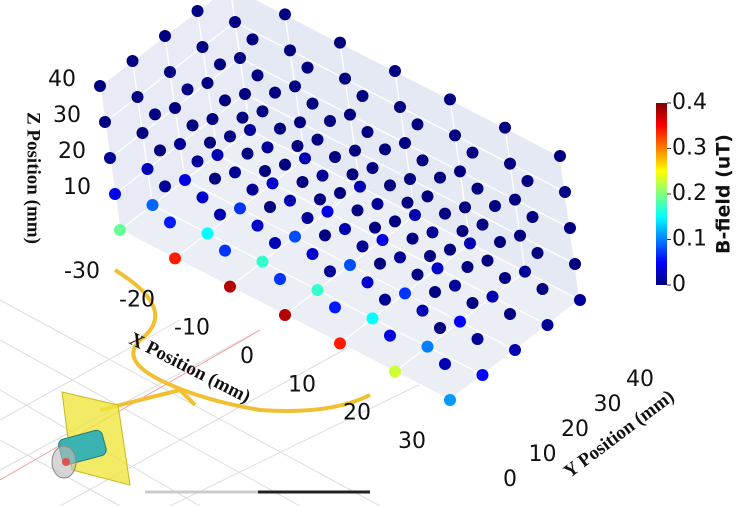 This screenshot has width=749, height=506. Describe the element at coordinates (357, 413) in the screenshot. I see `x-tick-label: 20` at that location.